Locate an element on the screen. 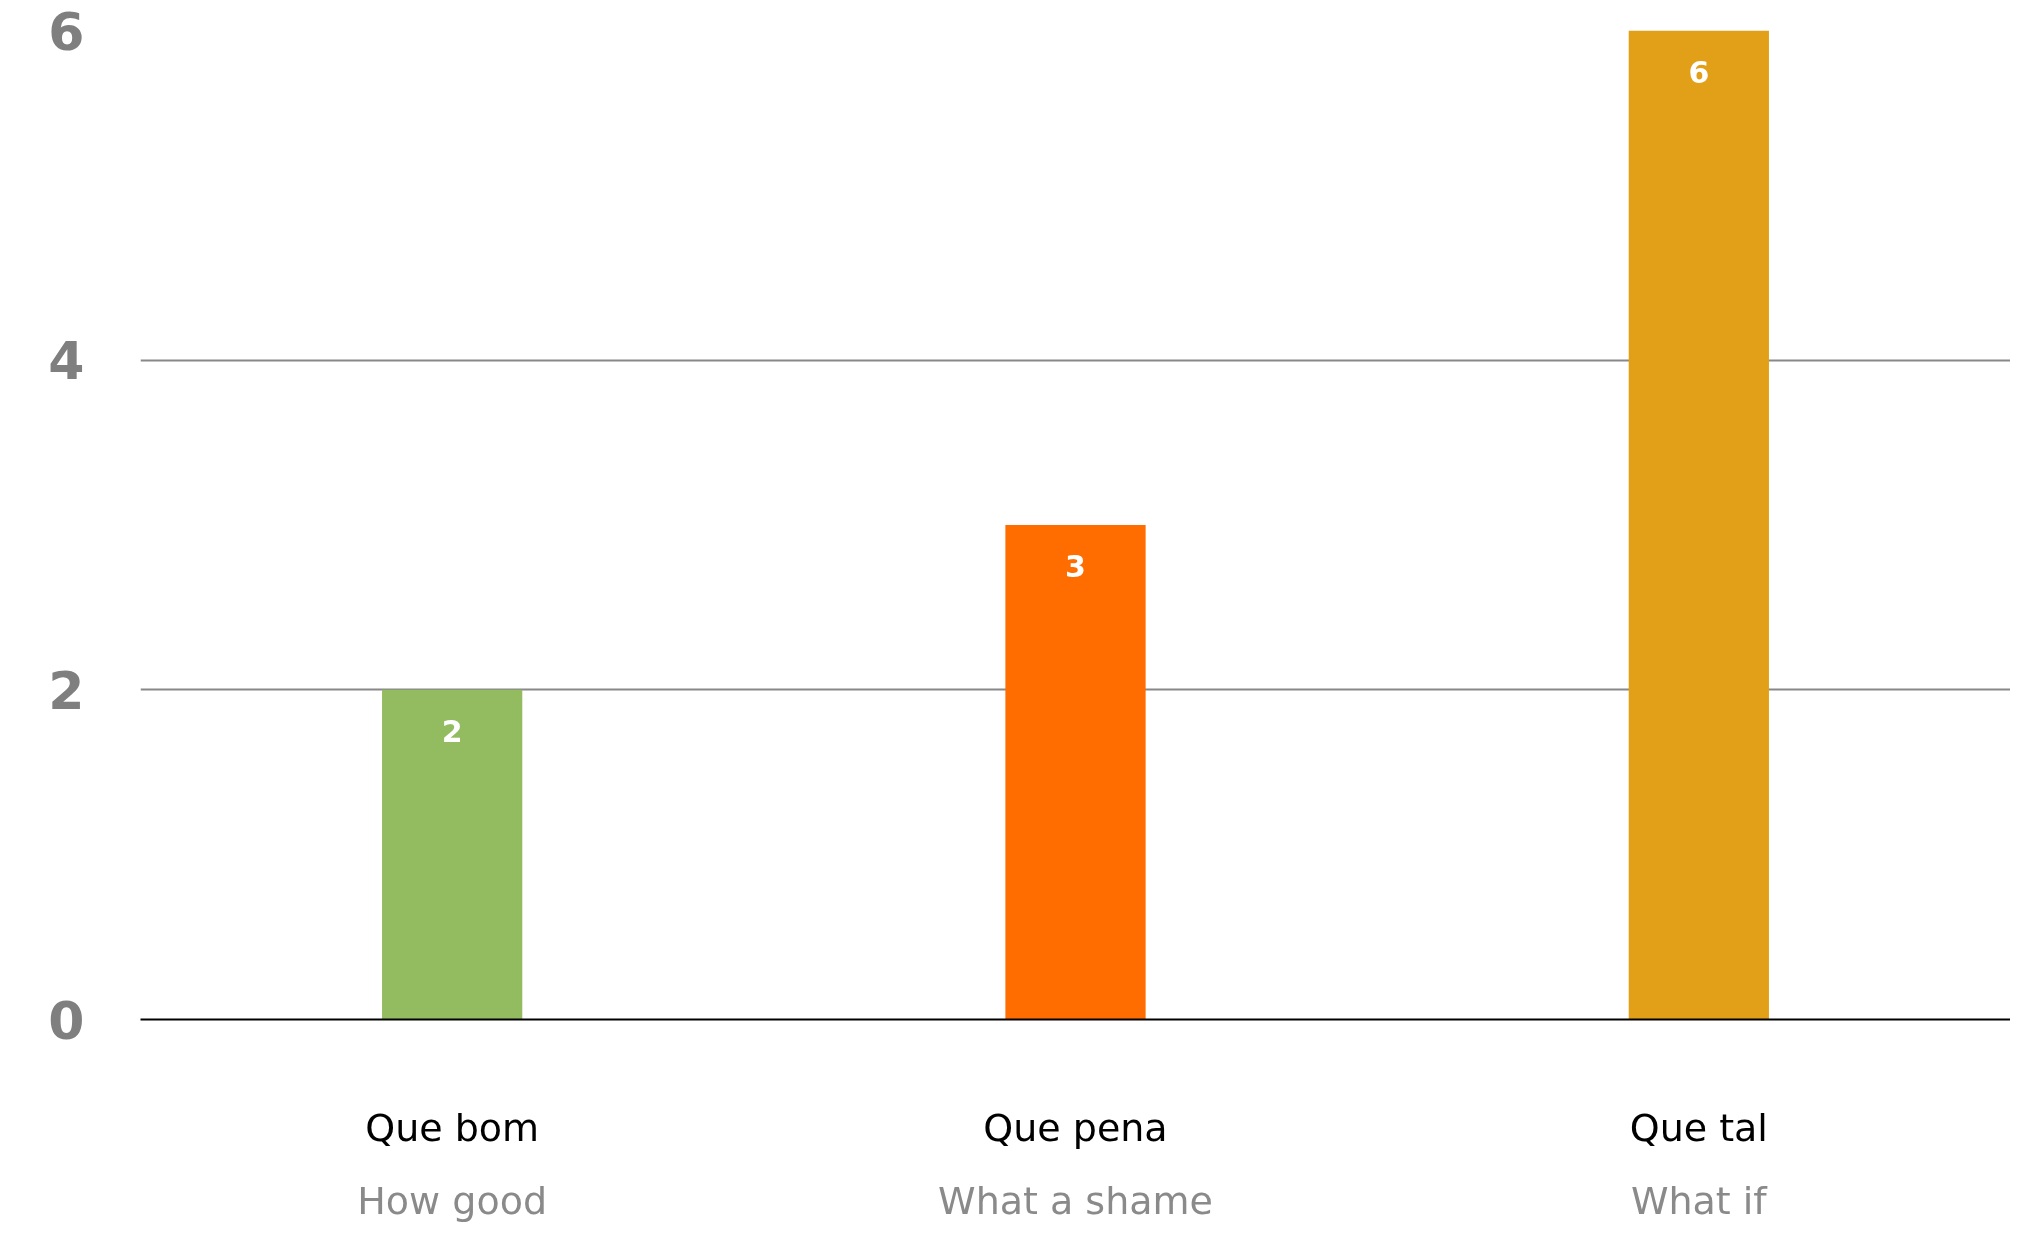  category-label: Que bom How good is located at coordinates (452, 1164).